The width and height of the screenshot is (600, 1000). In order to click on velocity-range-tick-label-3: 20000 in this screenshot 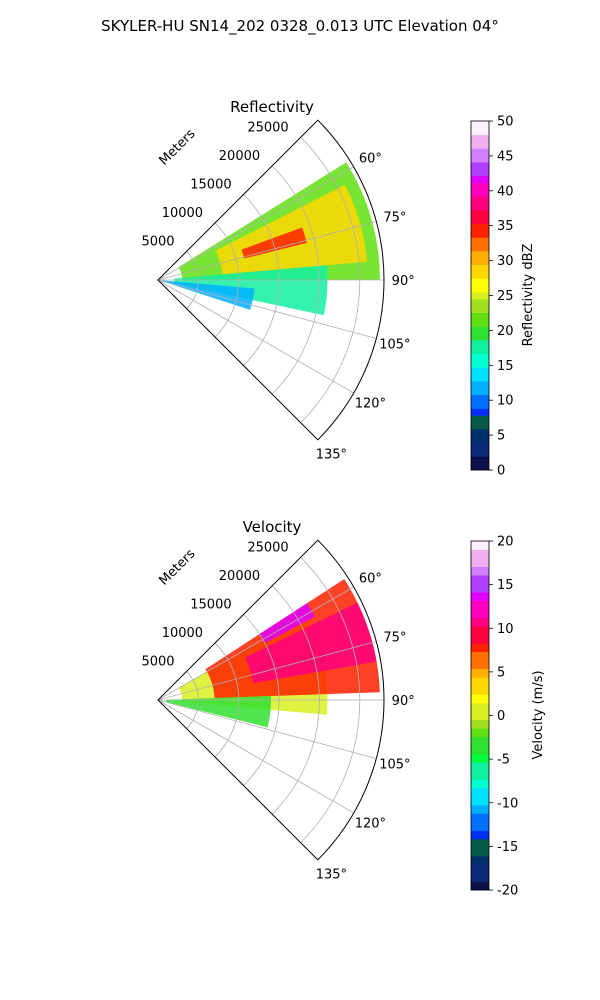, I will do `click(239, 576)`.